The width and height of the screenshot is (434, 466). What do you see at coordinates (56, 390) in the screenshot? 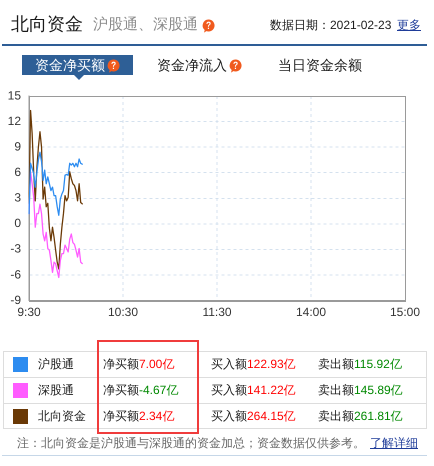
I see `legend-label: 深股通` at bounding box center [56, 390].